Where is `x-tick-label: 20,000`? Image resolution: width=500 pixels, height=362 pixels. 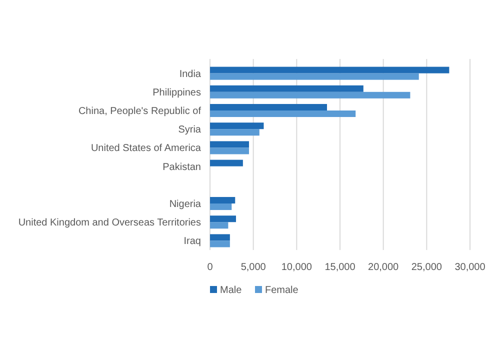
x-tick-label: 20,000 is located at coordinates (384, 267).